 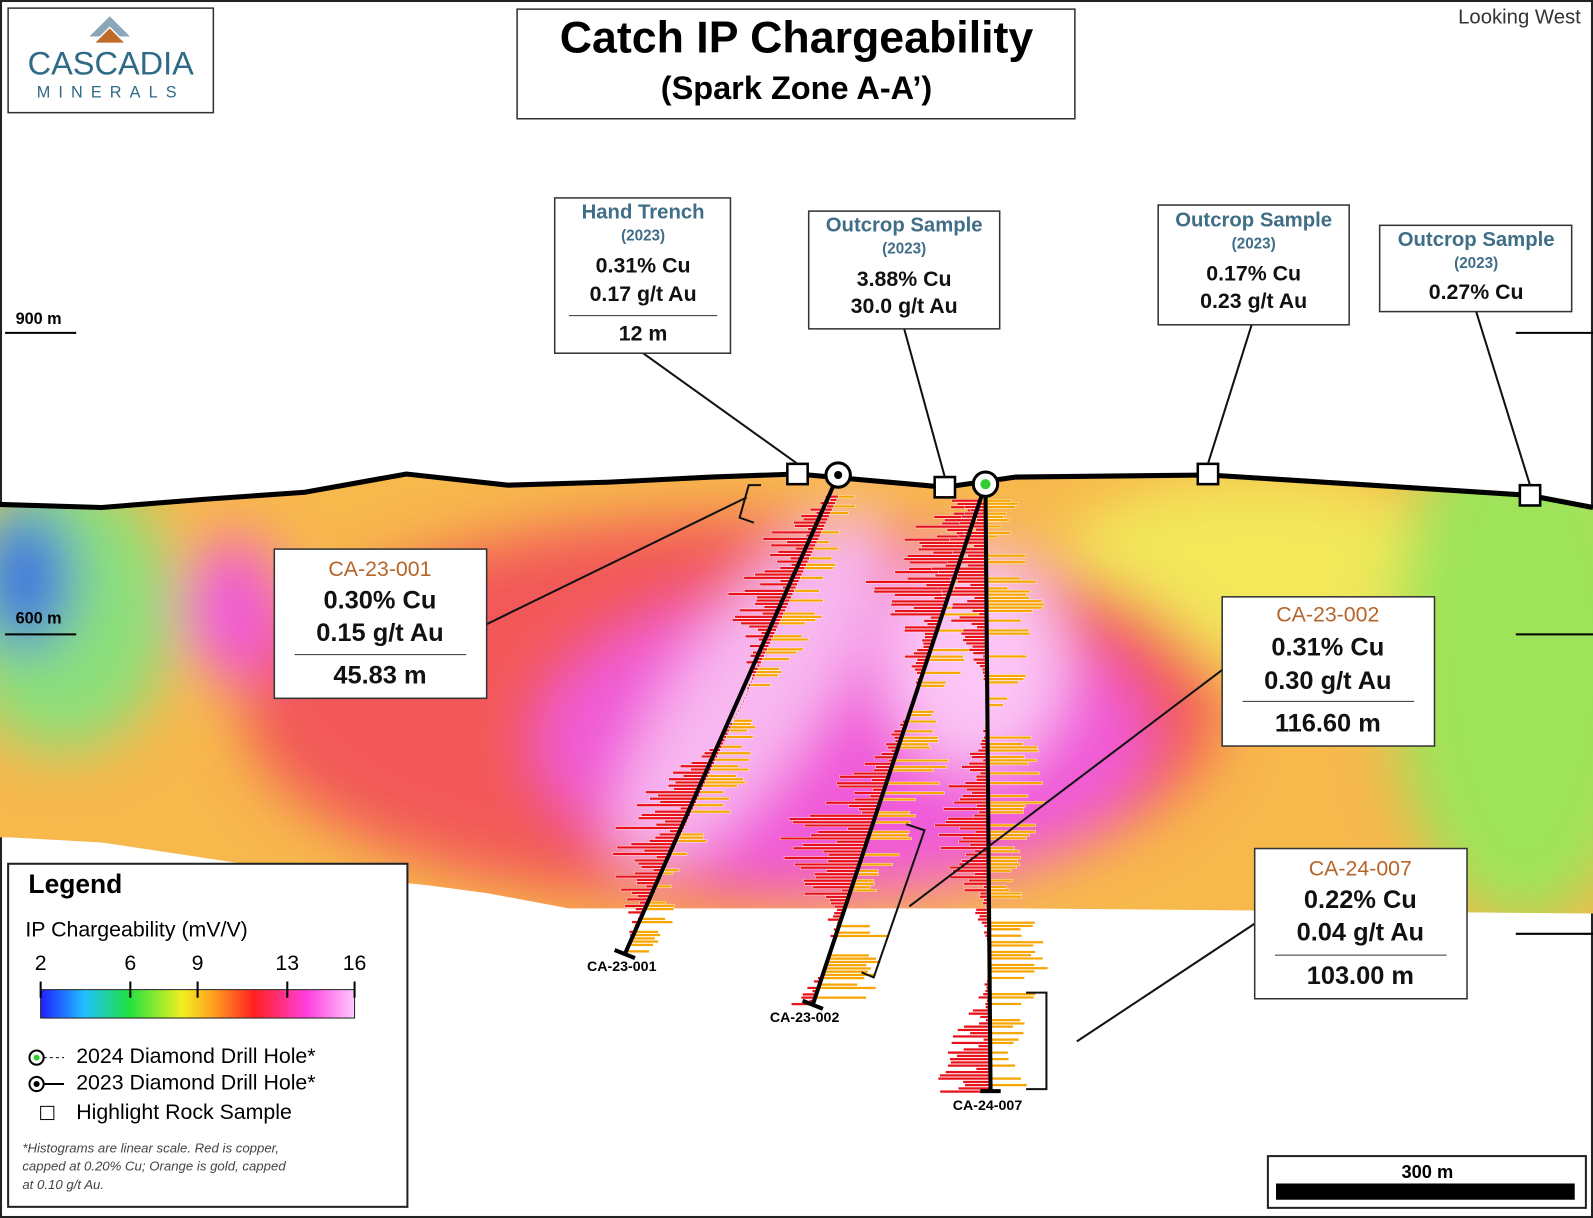 I want to click on legend-item: Highlight Rock Sample, so click(x=184, y=1112).